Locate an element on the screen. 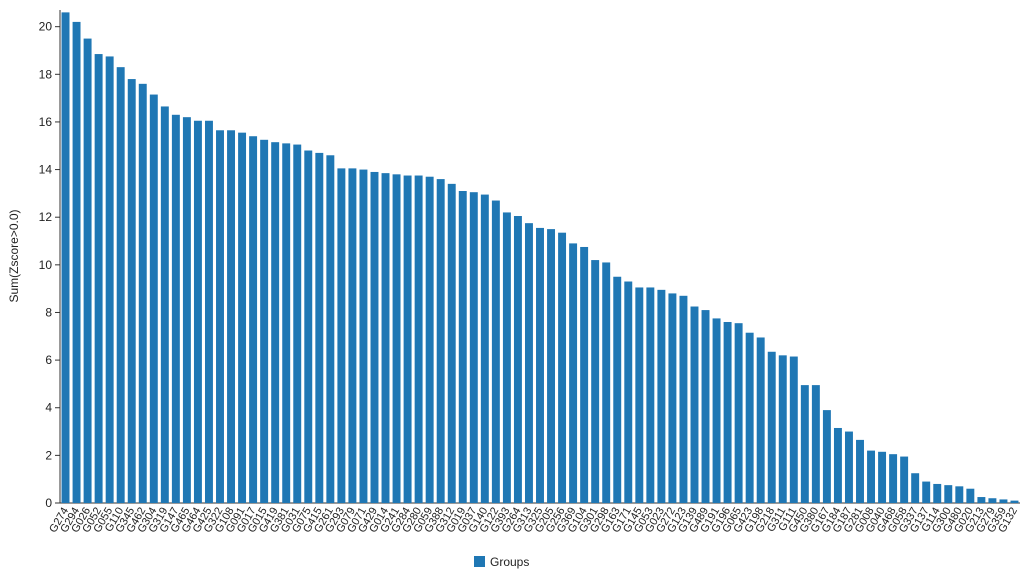 The image size is (1024, 572). legend-label: Groups is located at coordinates (509, 562).